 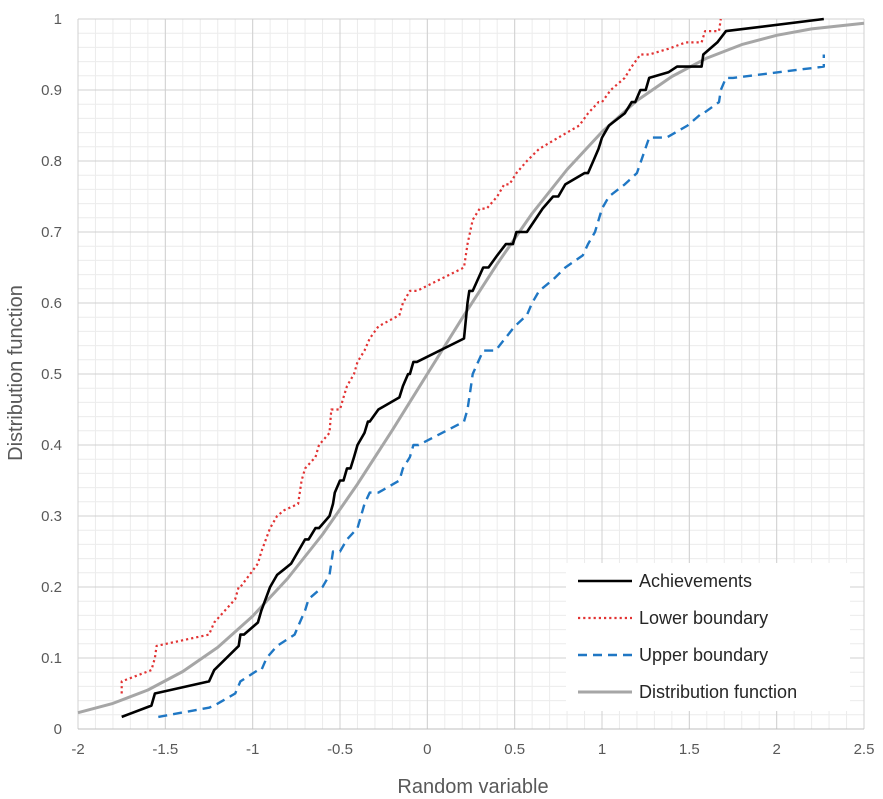 I want to click on x-tick-label: -0.5, so click(x=340, y=749).